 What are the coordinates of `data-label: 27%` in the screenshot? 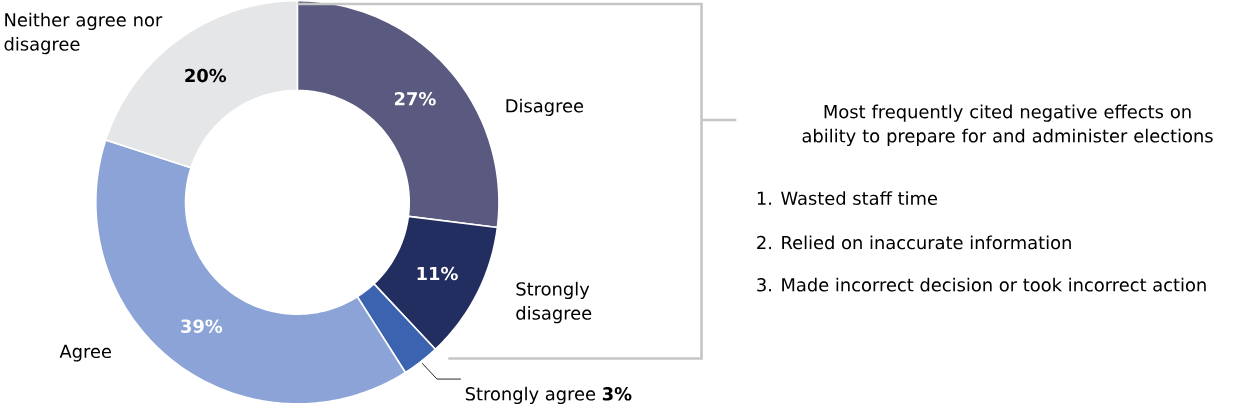 It's located at (415, 99).